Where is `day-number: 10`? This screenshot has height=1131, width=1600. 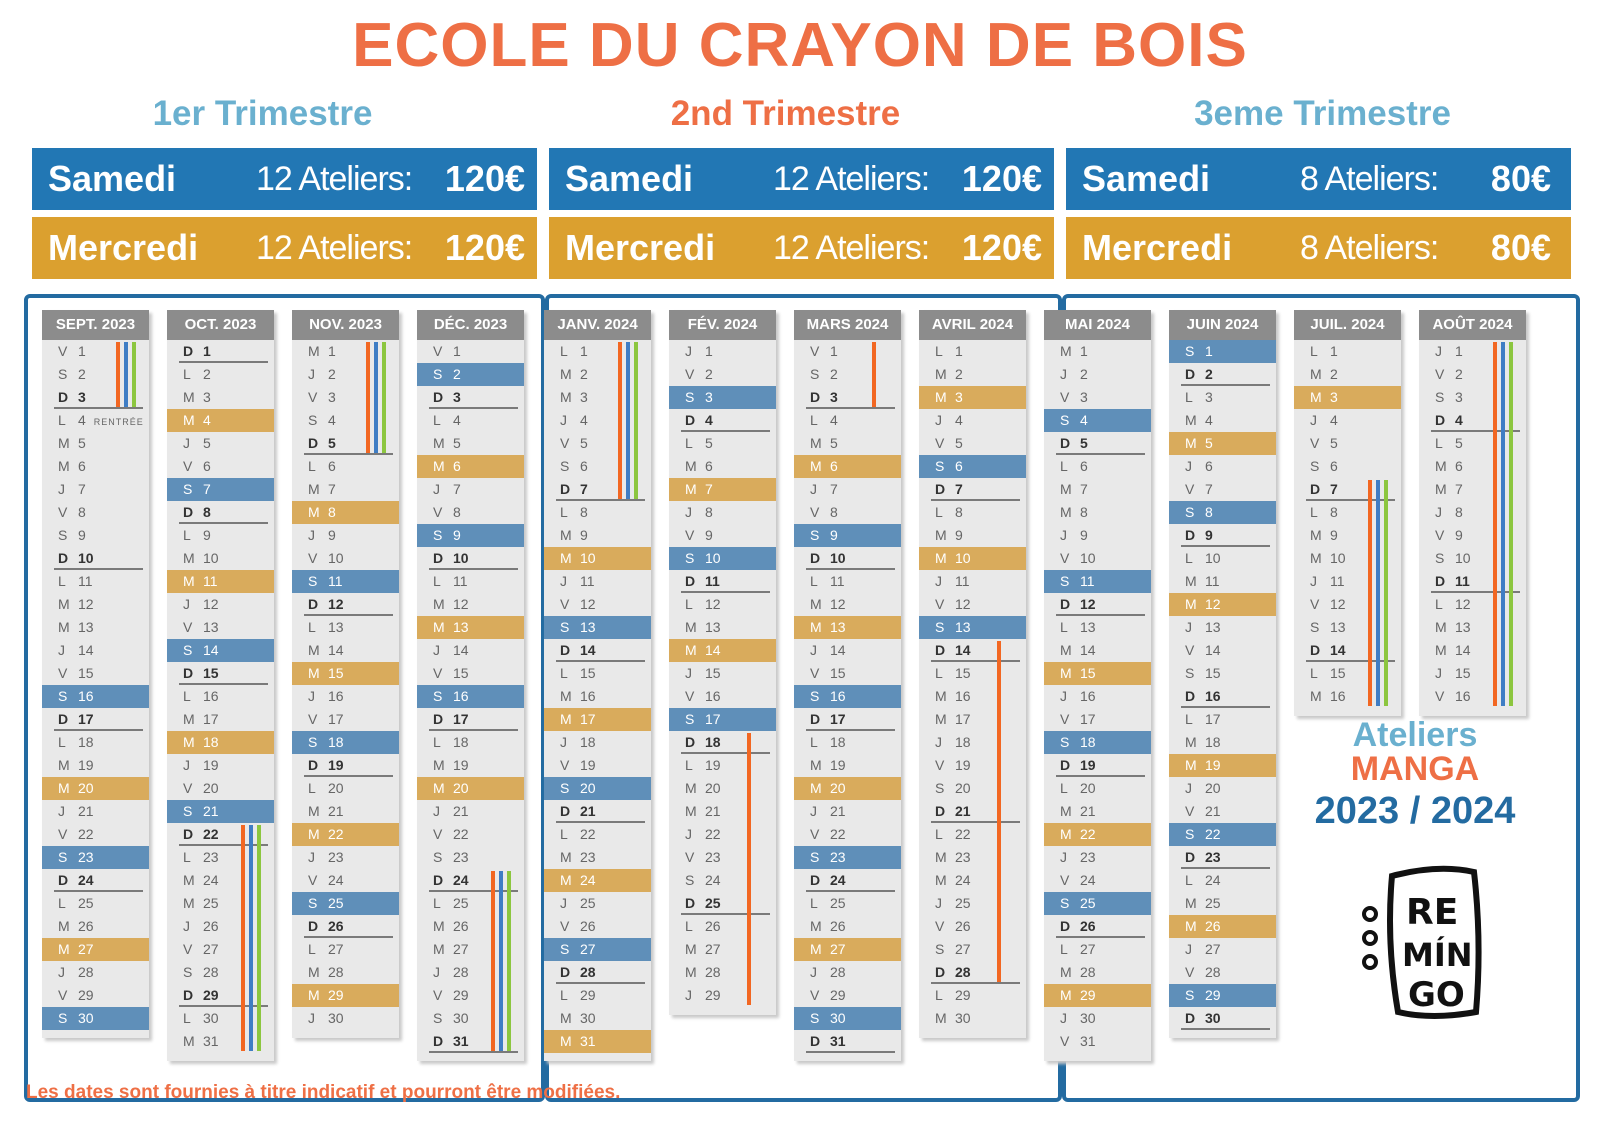 day-number: 10 is located at coordinates (588, 558).